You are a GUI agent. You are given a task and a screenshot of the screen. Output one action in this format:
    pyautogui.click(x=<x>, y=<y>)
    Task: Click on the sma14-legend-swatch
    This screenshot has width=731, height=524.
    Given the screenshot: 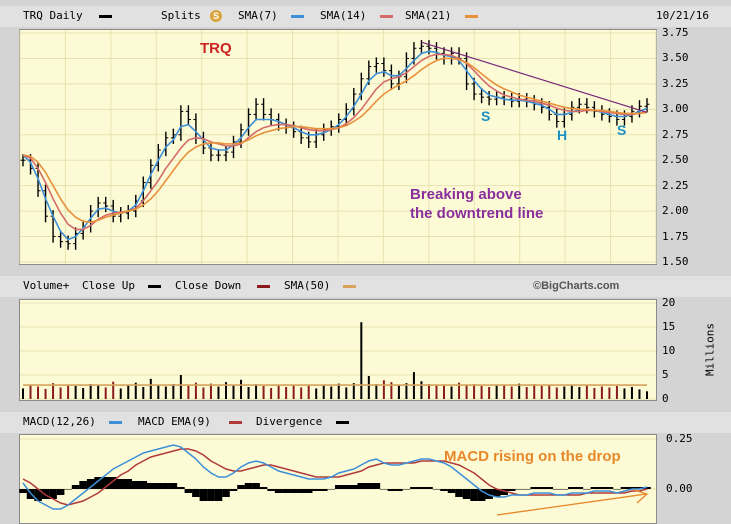 What is the action you would take?
    pyautogui.click(x=386, y=16)
    